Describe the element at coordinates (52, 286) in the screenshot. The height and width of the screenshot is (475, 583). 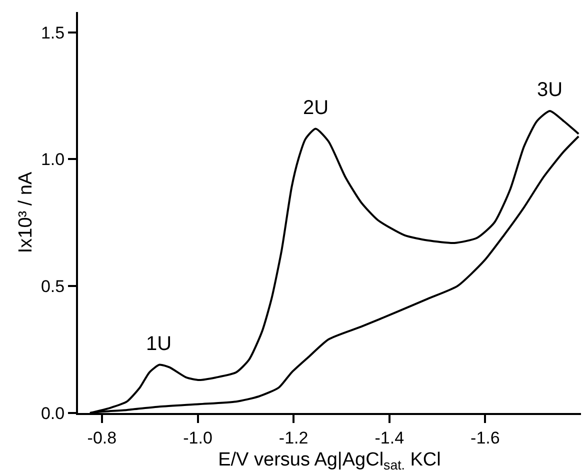
I see `y-tick-label: 0.5` at that location.